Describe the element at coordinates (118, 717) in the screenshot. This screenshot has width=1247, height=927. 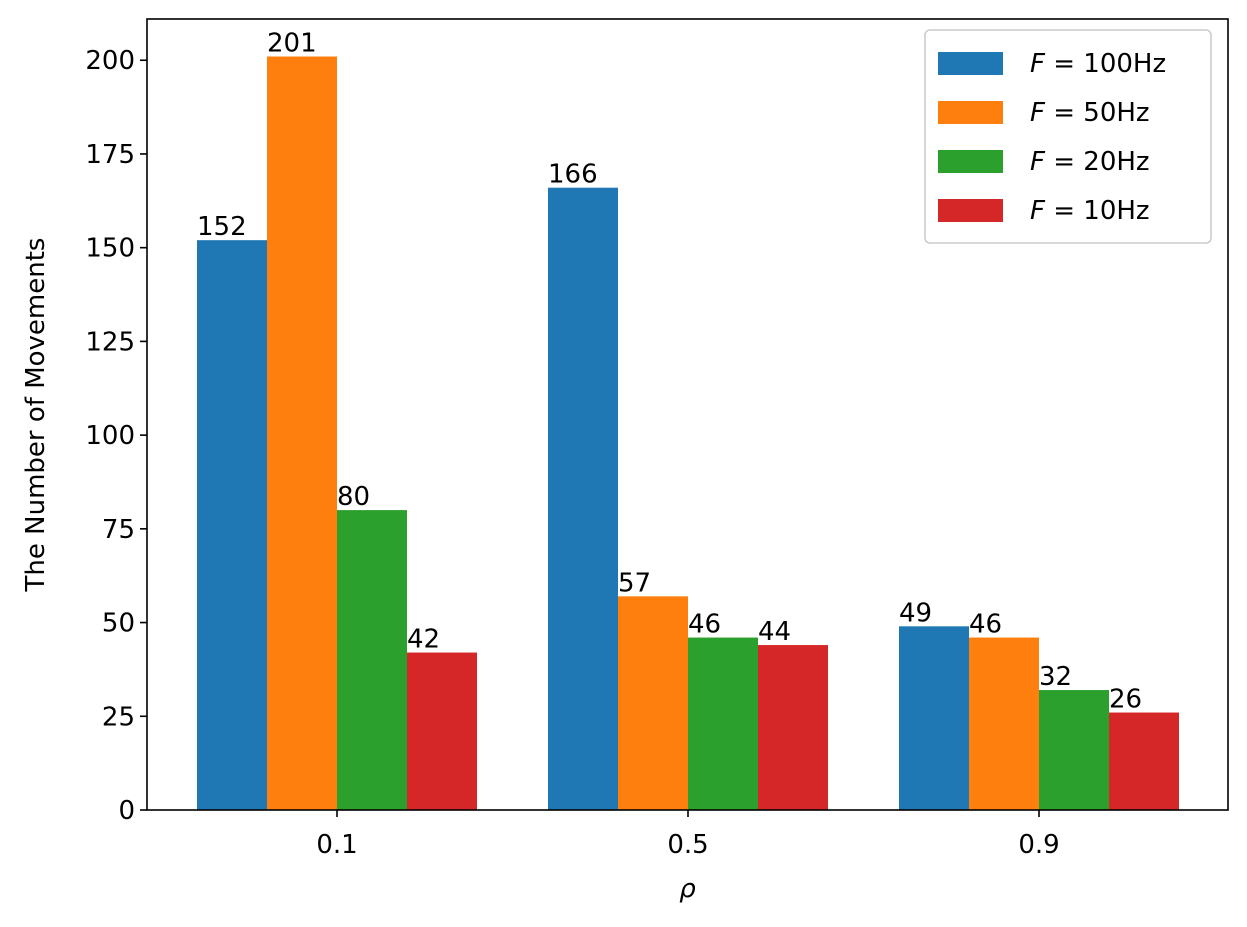
I see `y-tick-label-25: 25` at that location.